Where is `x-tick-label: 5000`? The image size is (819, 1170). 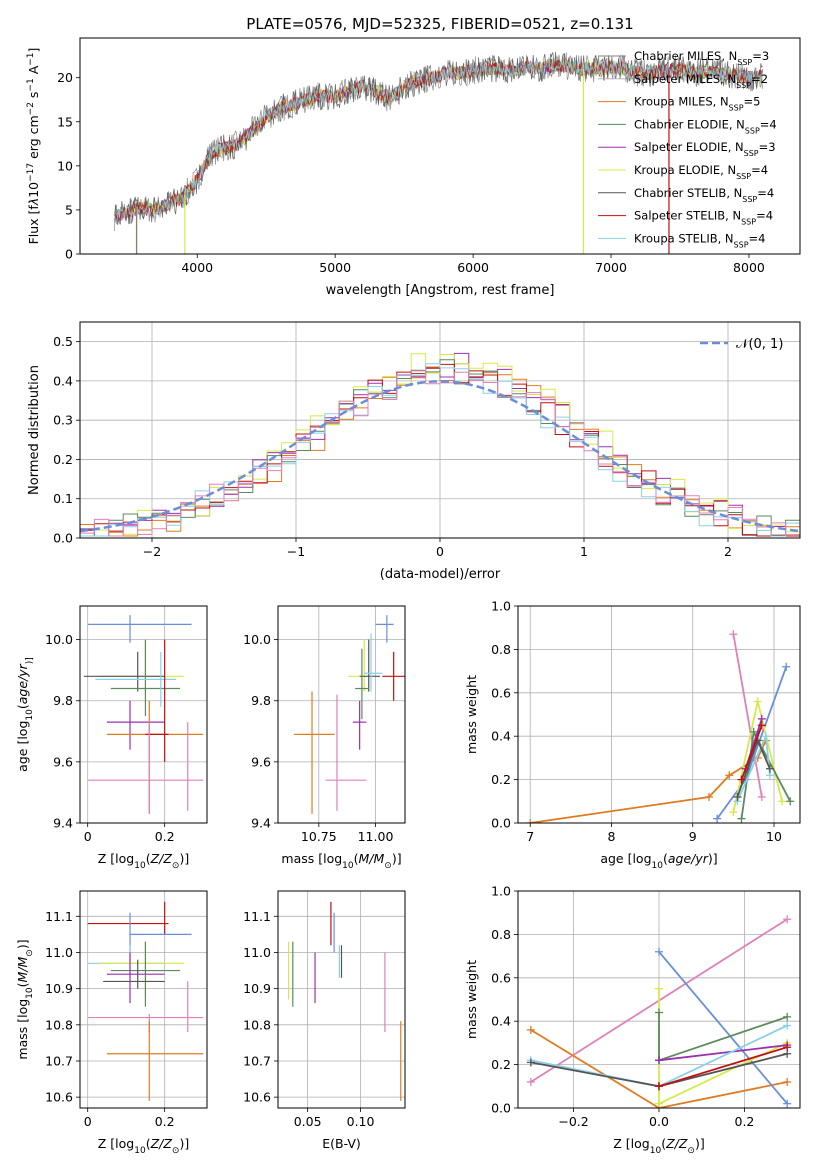
x-tick-label: 5000 is located at coordinates (335, 267).